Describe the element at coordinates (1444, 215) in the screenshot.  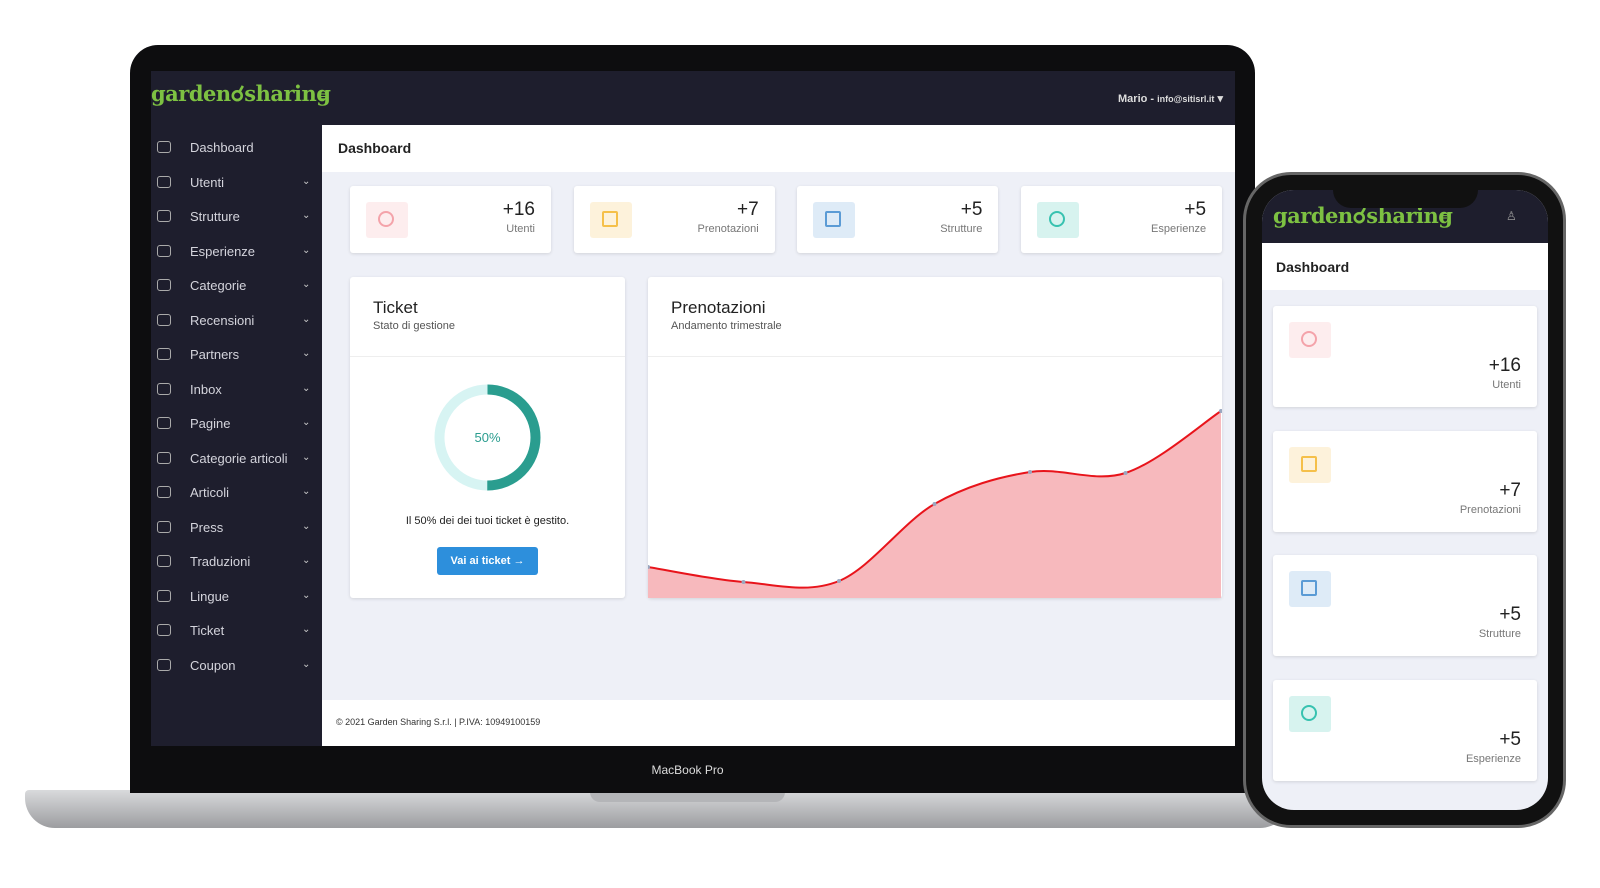
I see `phone-menu-toggle: ≡` at that location.